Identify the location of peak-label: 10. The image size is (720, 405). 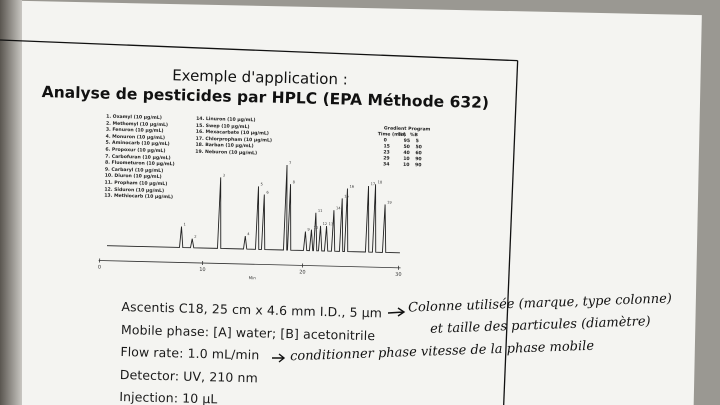
(315, 228).